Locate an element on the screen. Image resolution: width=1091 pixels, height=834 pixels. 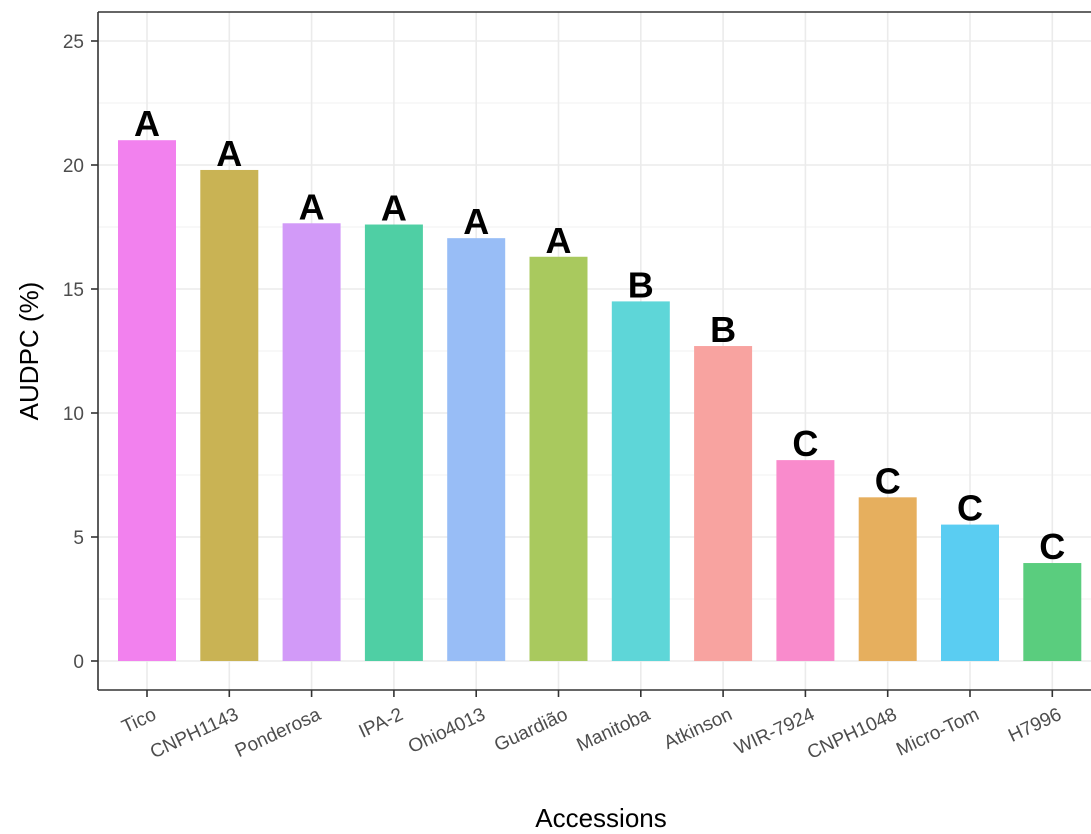
y-tick-label: 25 is located at coordinates (73, 42).